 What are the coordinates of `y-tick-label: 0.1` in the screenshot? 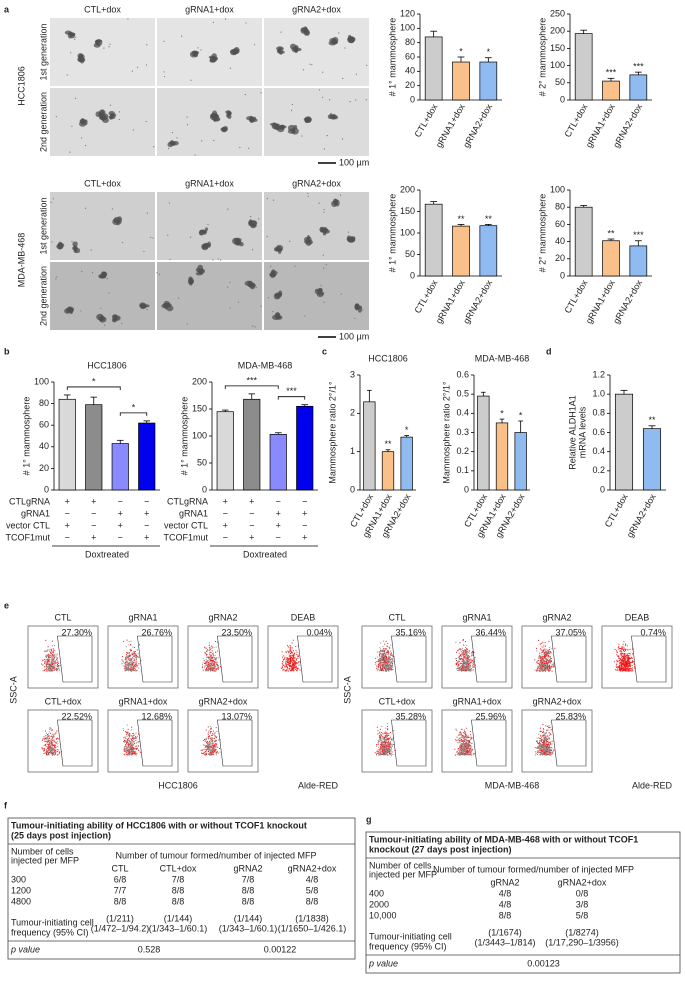 It's located at (462, 470).